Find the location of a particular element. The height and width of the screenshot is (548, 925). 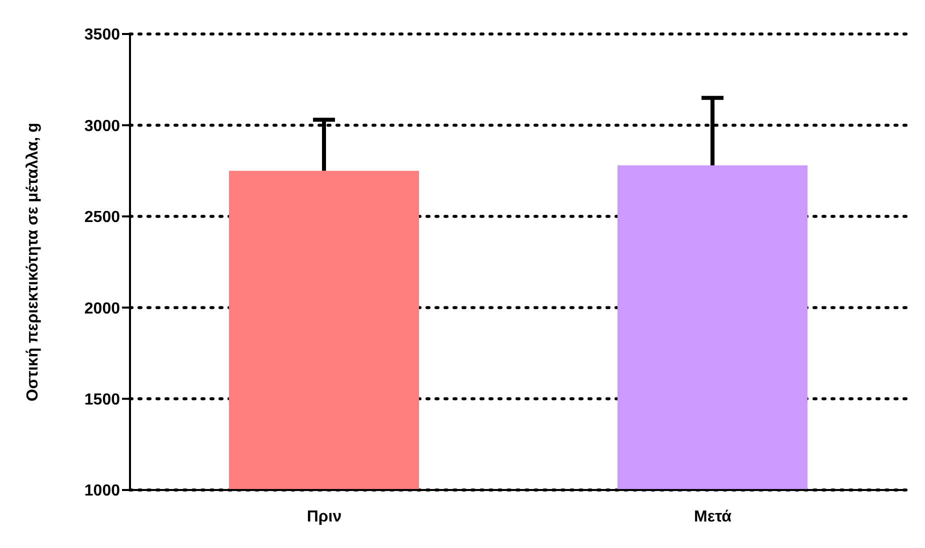

y-tick-label: 3000 is located at coordinates (102, 126).